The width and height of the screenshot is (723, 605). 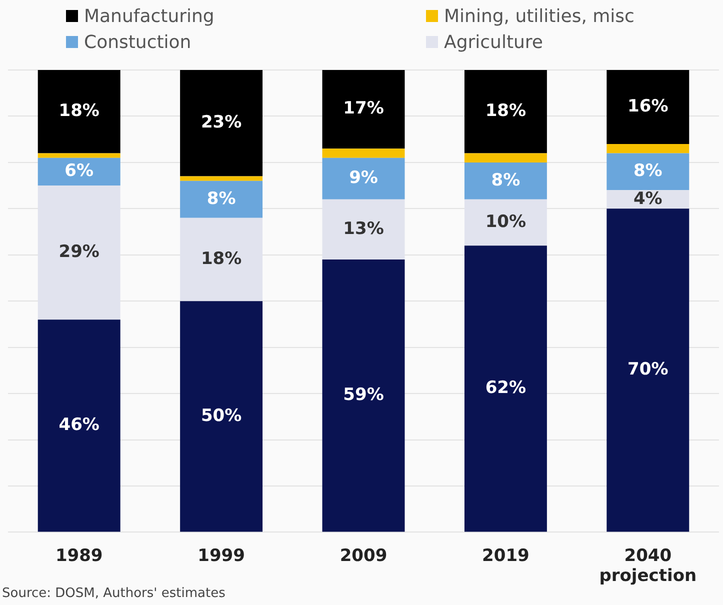 What do you see at coordinates (363, 228) in the screenshot?
I see `data-label: 13%` at bounding box center [363, 228].